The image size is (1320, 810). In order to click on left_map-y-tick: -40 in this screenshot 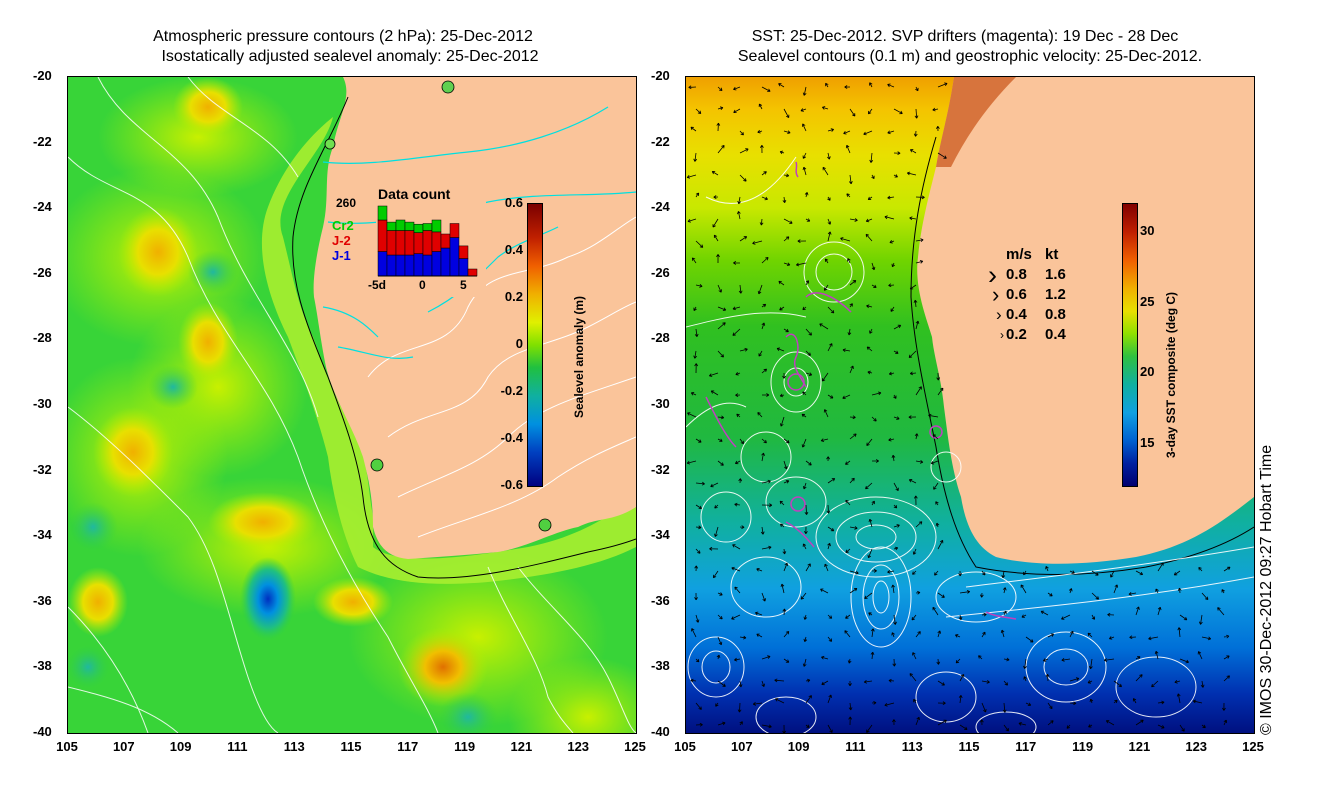, I will do `click(42, 731)`.